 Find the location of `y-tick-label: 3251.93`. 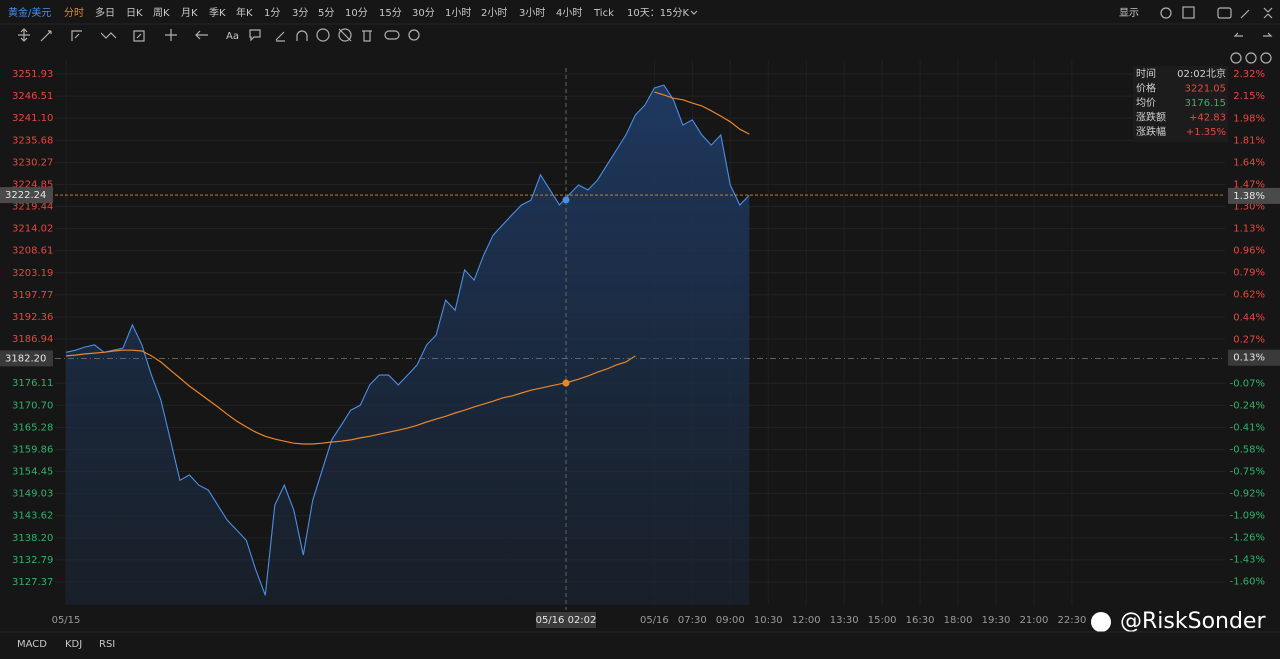

y-tick-label: 3251.93 is located at coordinates (32, 74).